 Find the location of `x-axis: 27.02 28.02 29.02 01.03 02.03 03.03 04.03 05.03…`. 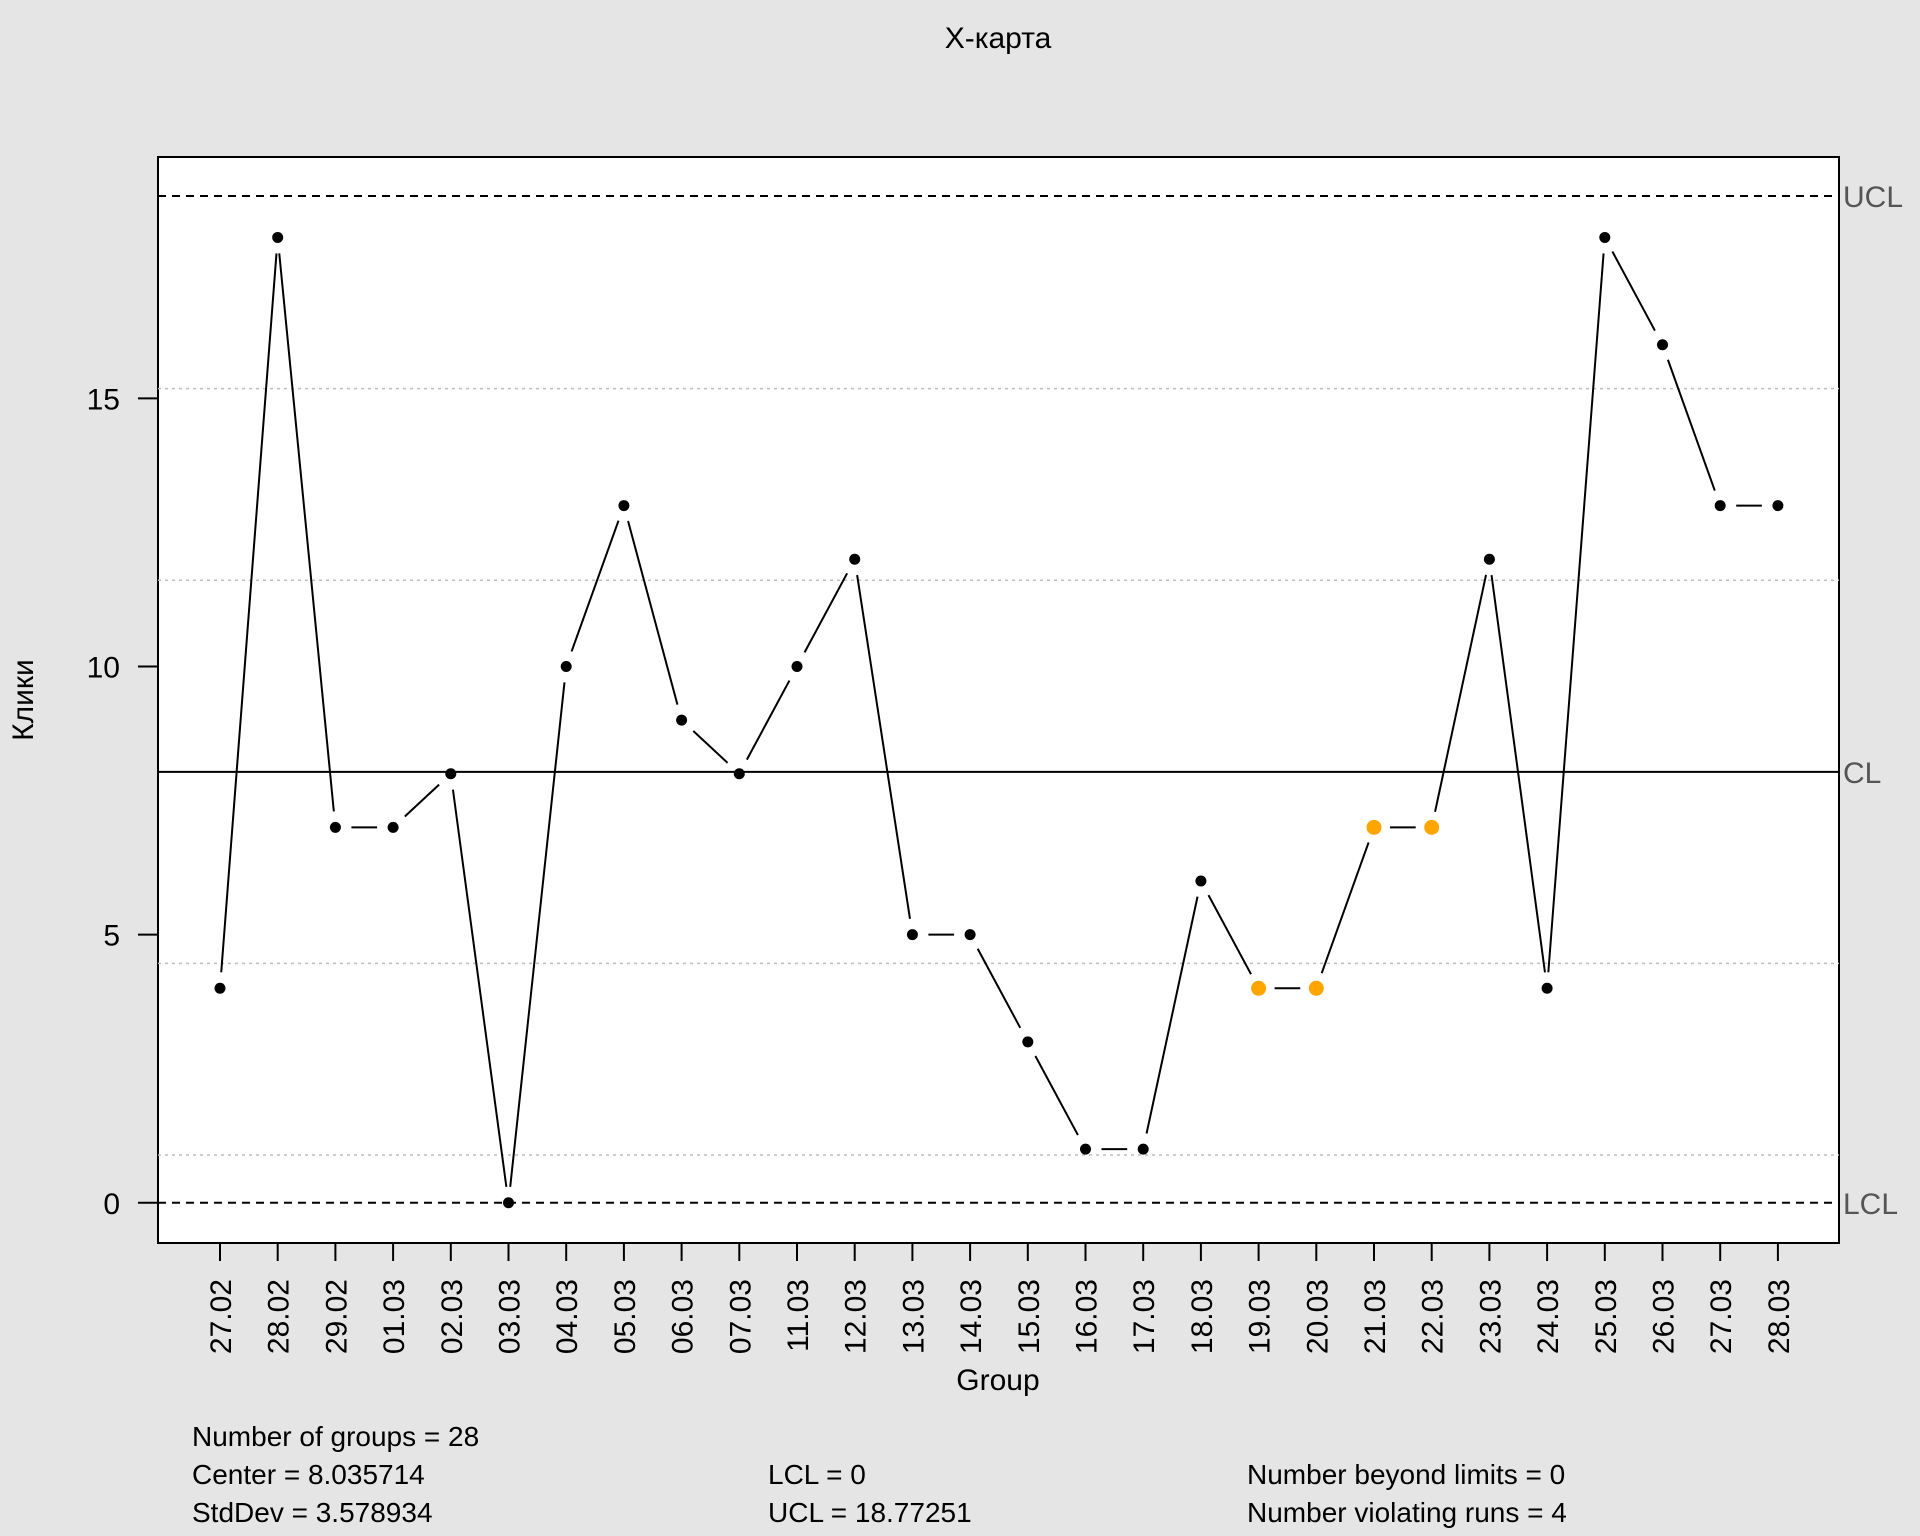

x-axis: 27.02 28.02 29.02 01.03 02.03 03.03 04.03 05.03… is located at coordinates (1000, 1298).